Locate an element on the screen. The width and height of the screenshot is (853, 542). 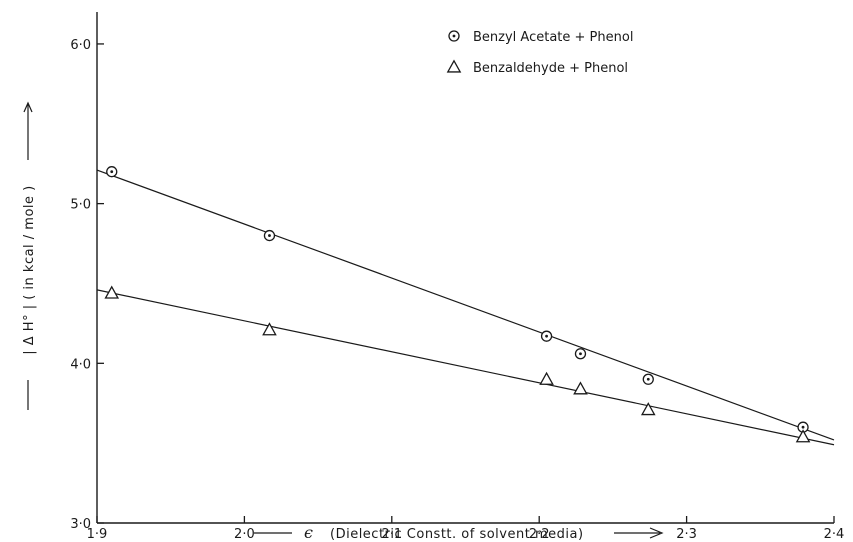
x-axis-symbol: ϵ is located at coordinates (308, 532).